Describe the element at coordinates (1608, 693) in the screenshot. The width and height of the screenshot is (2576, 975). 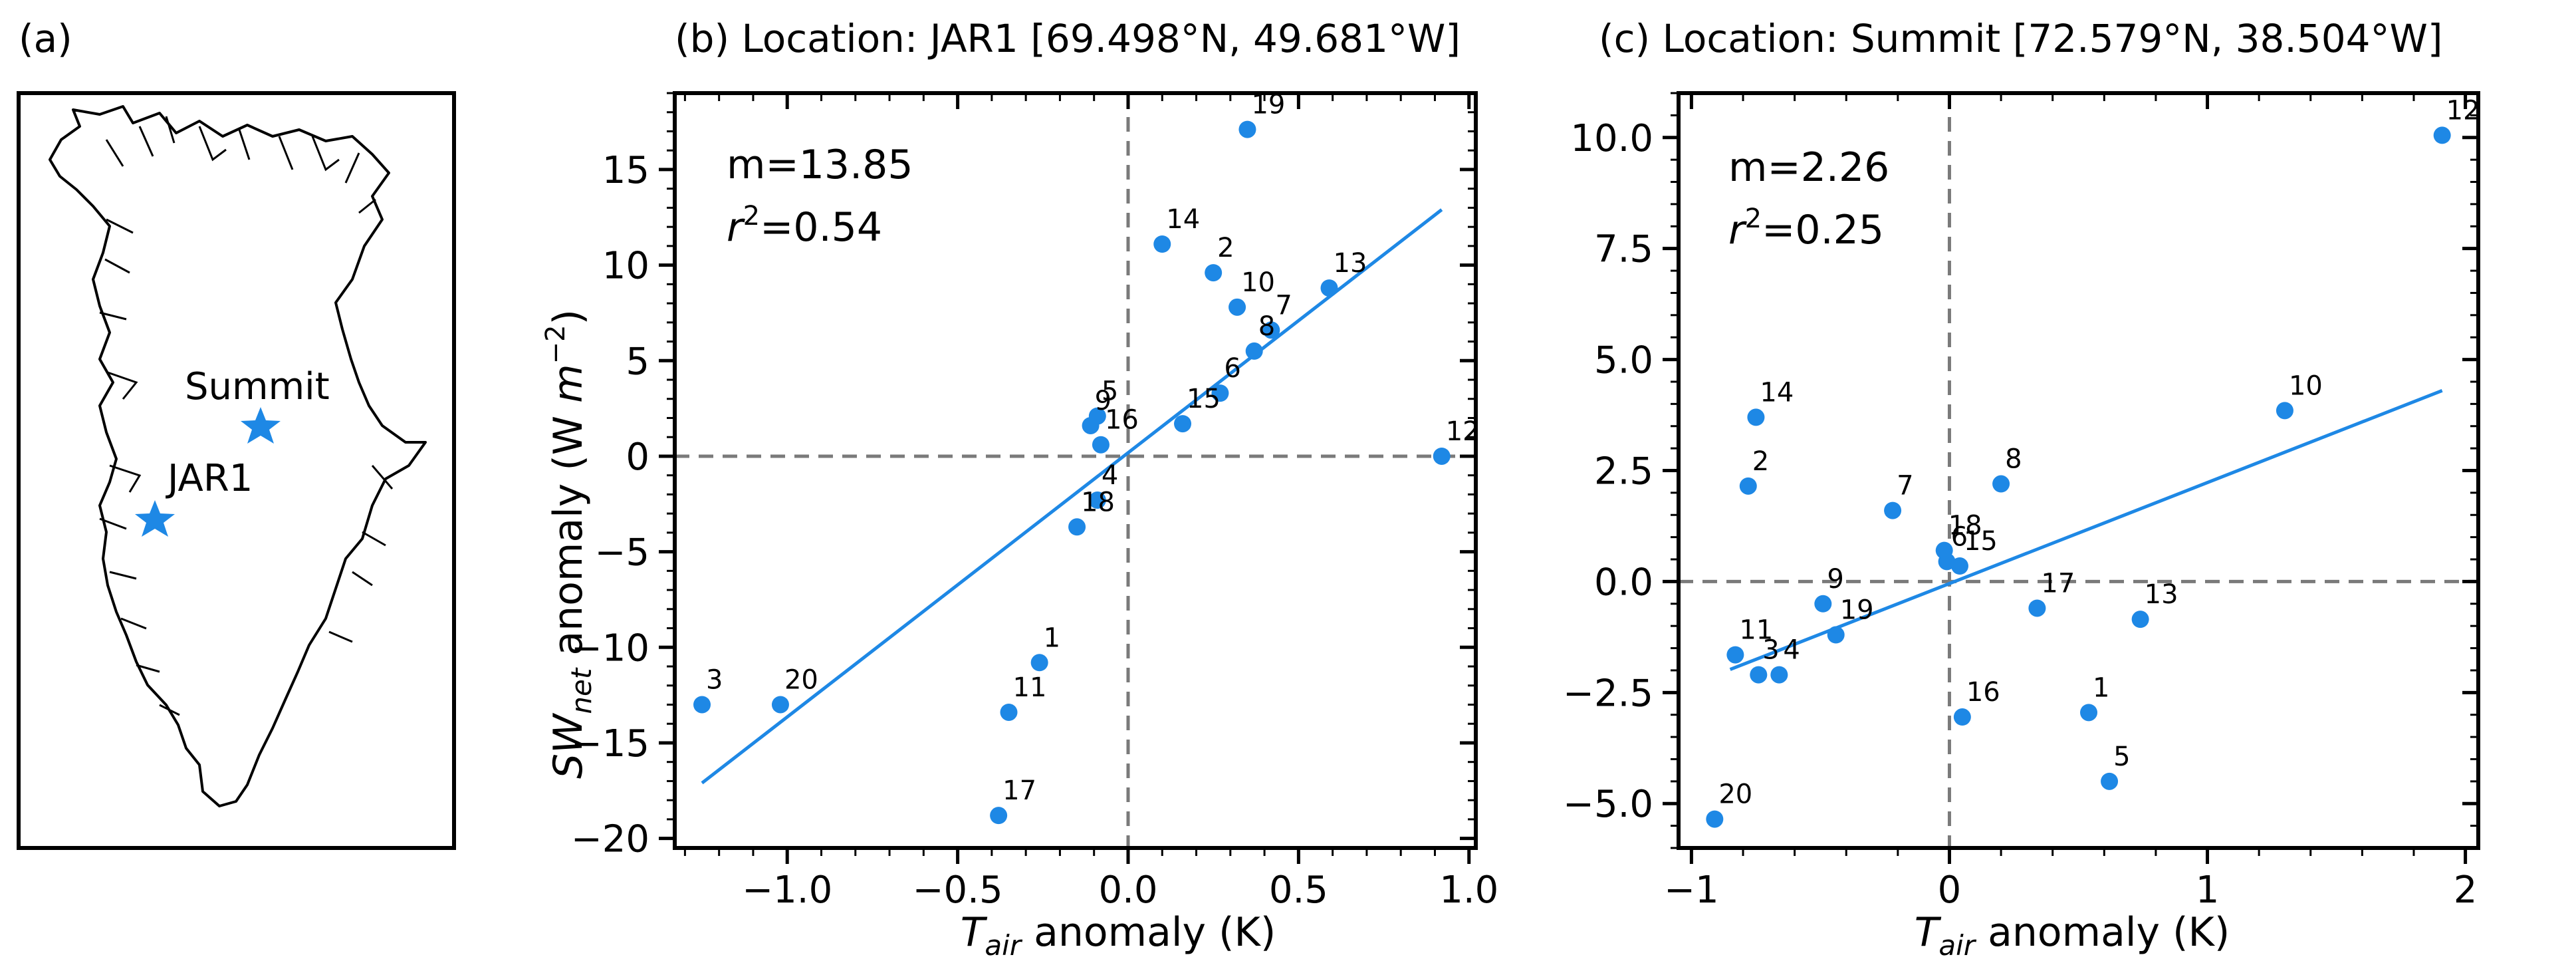
I see `chart-c-ytick-label: −2.5` at that location.